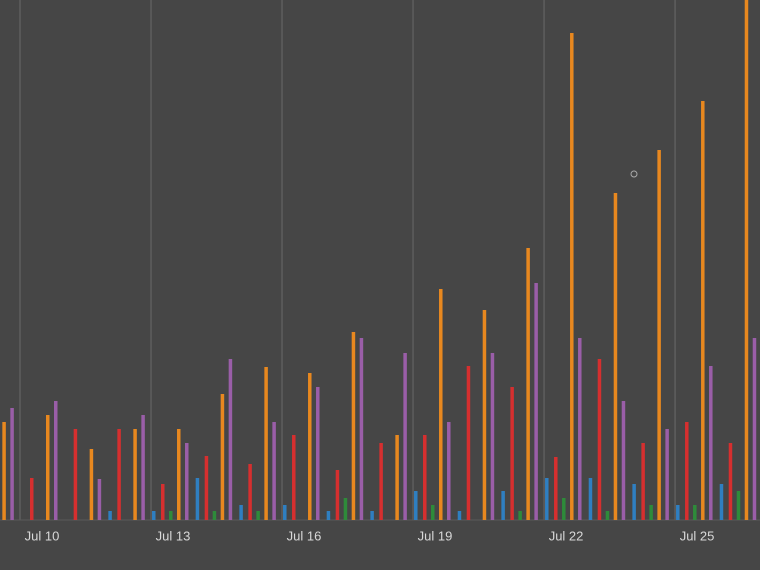  Describe the element at coordinates (435, 535) in the screenshot. I see `x-tick-label: Jul 19` at that location.